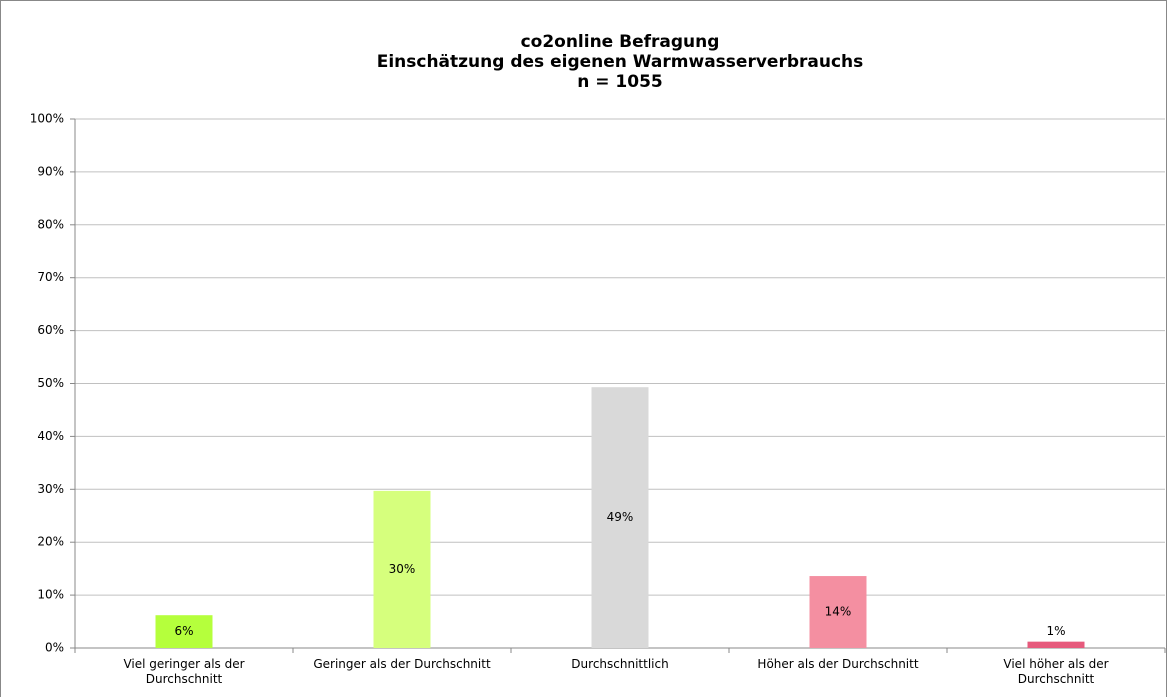 The height and width of the screenshot is (697, 1167). What do you see at coordinates (50, 595) in the screenshot?
I see `y-tick-label: 10%` at bounding box center [50, 595].